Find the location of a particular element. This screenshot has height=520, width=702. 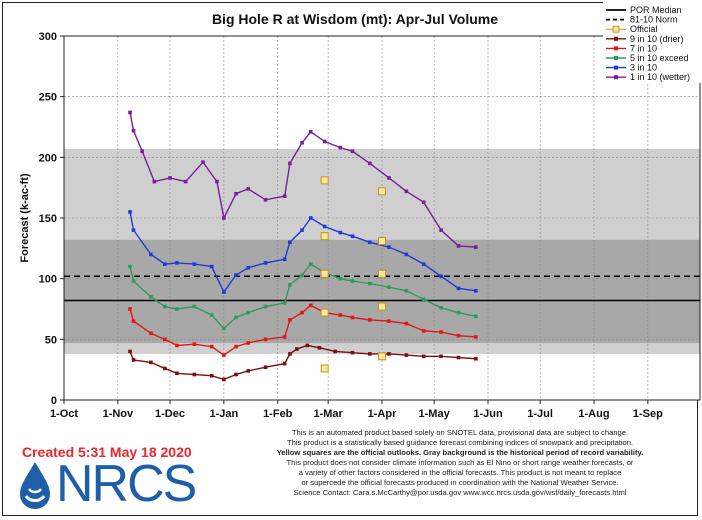

nrcs-logo-text: NRCS is located at coordinates (126, 484).